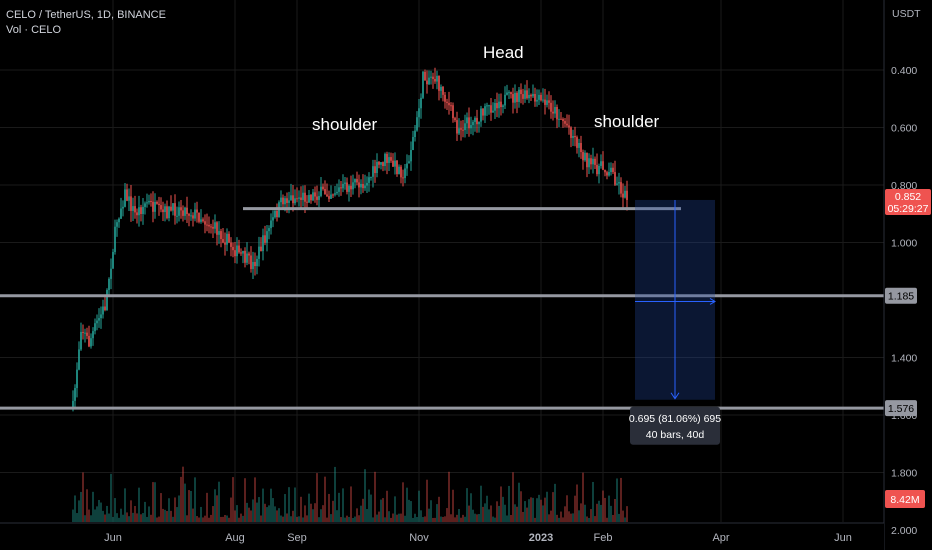 Image resolution: width=932 pixels, height=550 pixels. I want to click on measure-label-line1: 0.695 (81.06%) 695, so click(675, 419).